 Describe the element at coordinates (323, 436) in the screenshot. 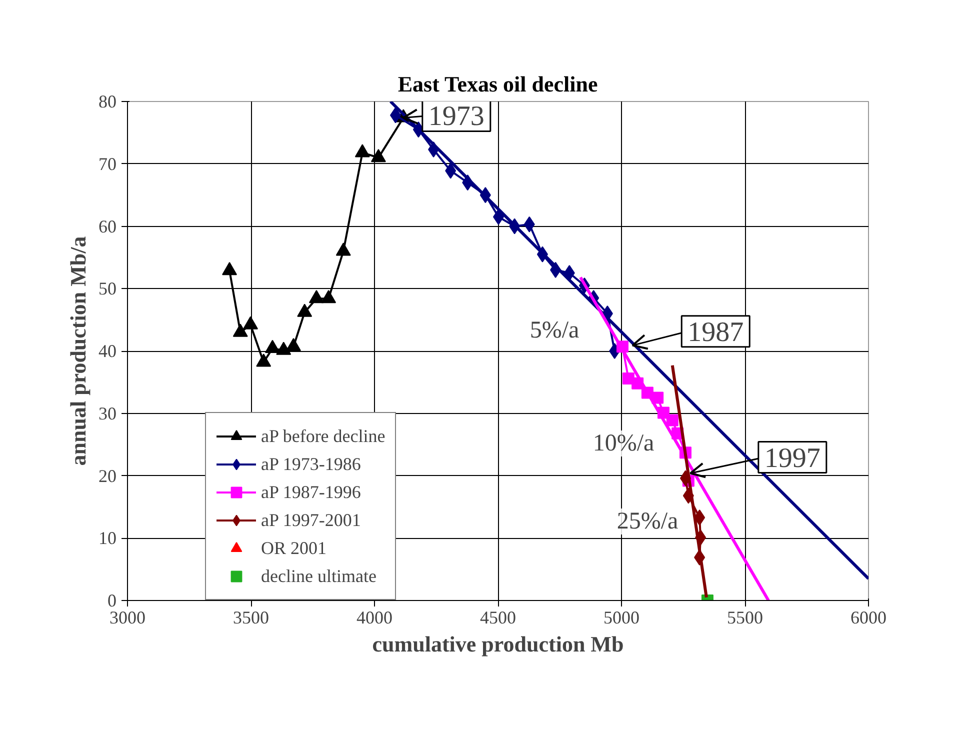

I see `legend-label: aP before decline` at that location.